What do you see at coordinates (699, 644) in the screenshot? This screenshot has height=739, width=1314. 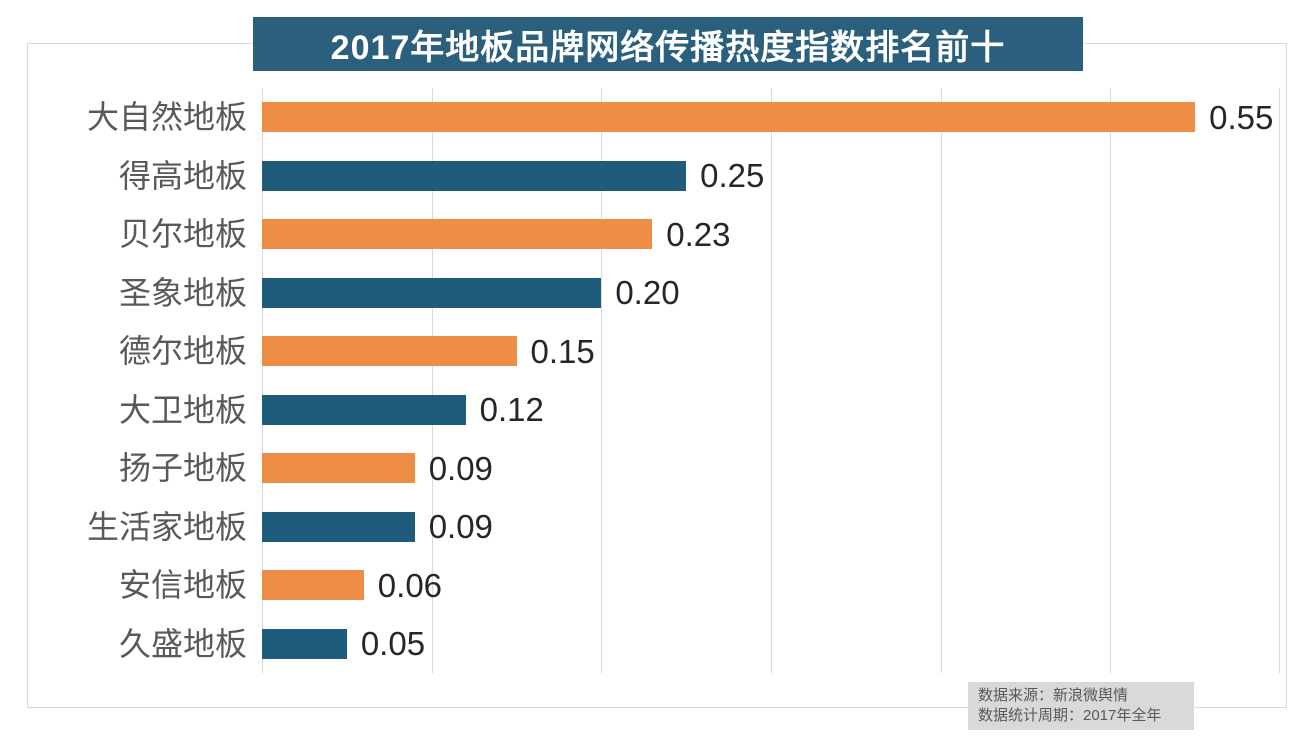 I see `bar-row: 久盛地板 0.05` at bounding box center [699, 644].